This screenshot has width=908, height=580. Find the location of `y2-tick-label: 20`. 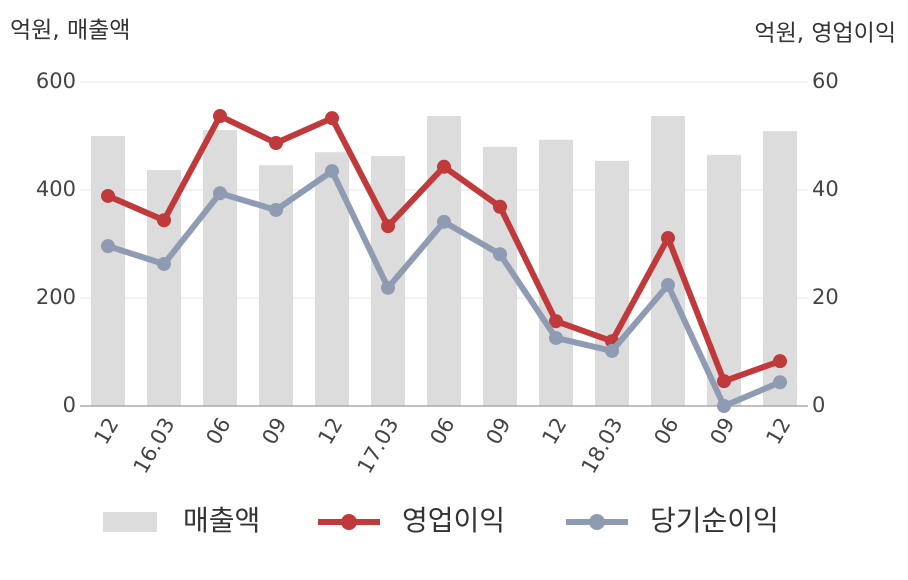

y2-tick-label: 20 is located at coordinates (825, 297).